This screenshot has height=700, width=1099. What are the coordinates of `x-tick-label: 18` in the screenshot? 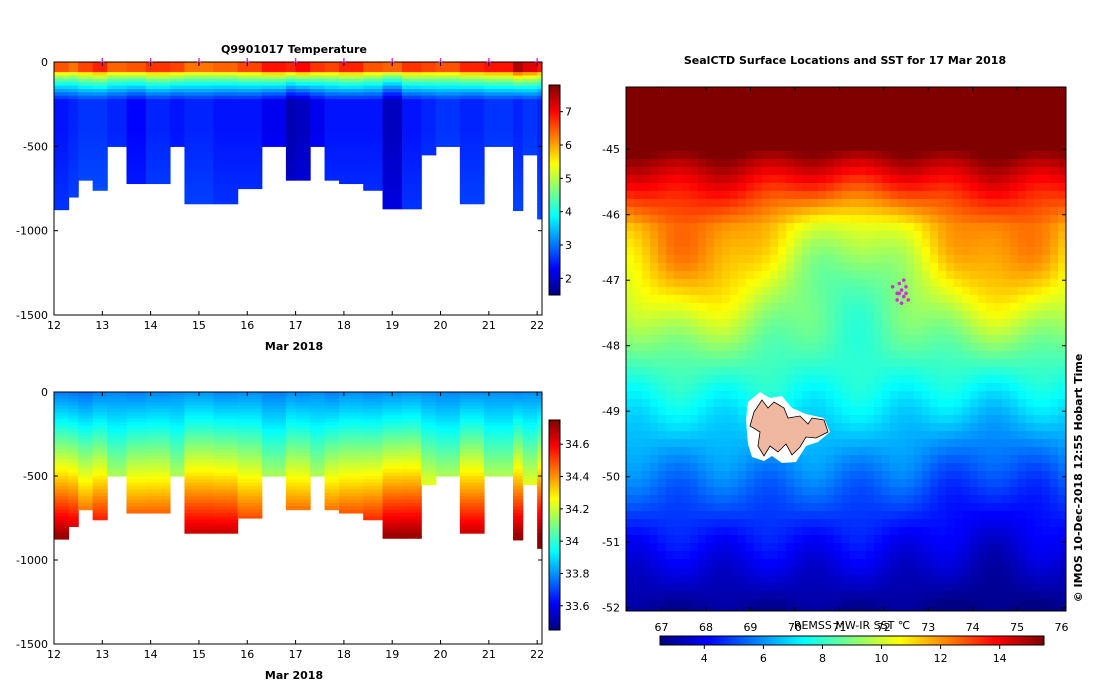 It's located at (344, 325).